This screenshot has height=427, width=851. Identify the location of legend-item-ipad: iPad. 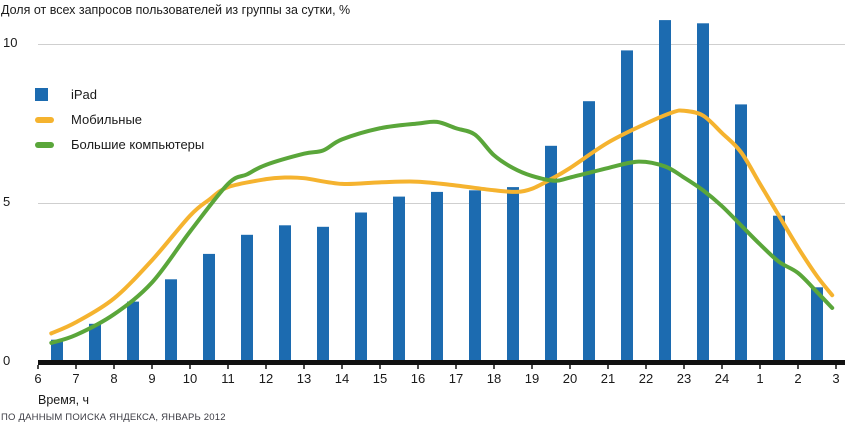
(119, 94).